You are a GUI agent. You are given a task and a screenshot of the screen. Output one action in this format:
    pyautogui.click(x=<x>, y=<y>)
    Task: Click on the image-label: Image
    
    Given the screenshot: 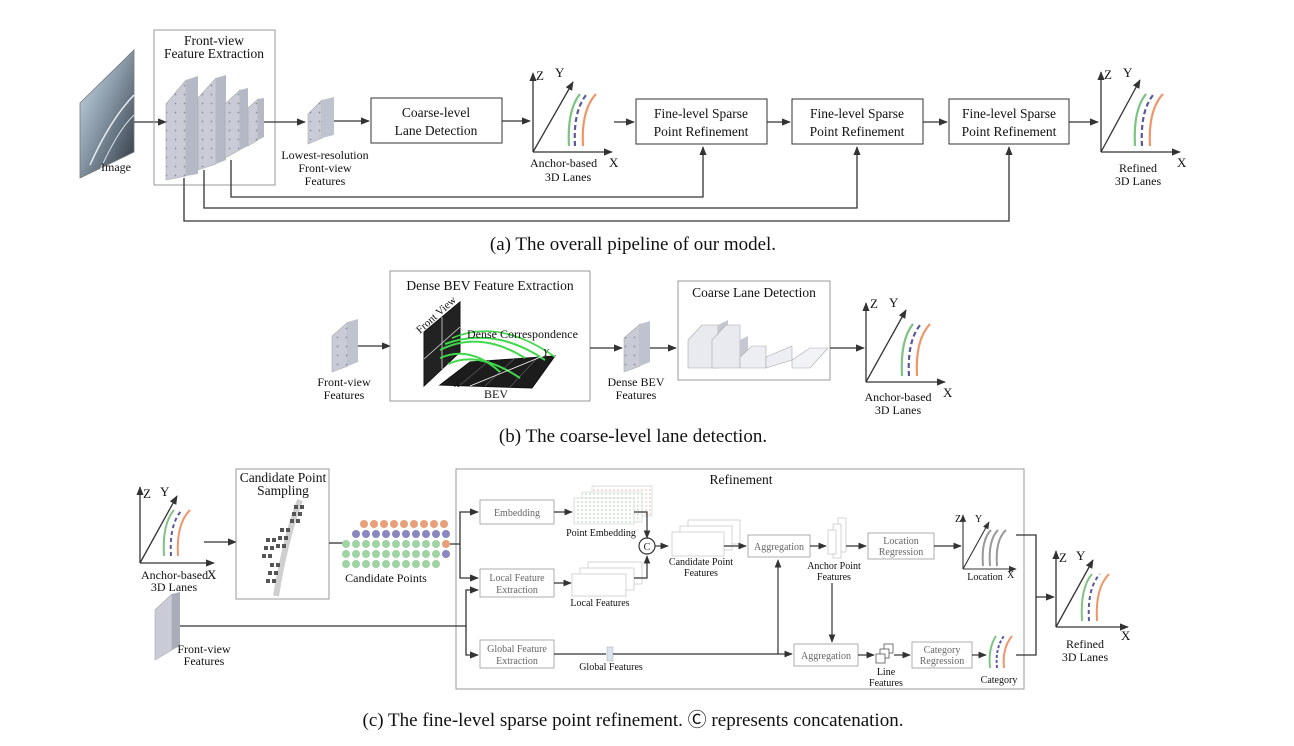 What is the action you would take?
    pyautogui.click(x=116, y=167)
    